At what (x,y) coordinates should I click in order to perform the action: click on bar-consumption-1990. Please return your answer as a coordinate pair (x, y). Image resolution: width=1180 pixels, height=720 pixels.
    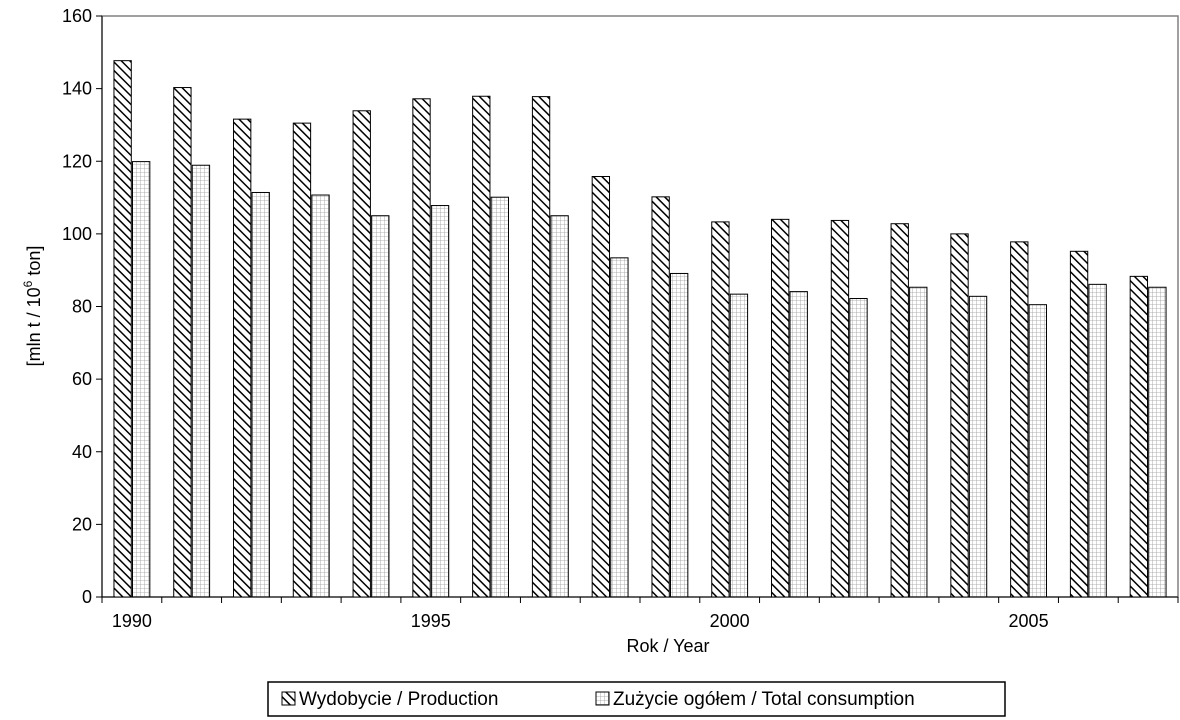
    Looking at the image, I should click on (141, 379).